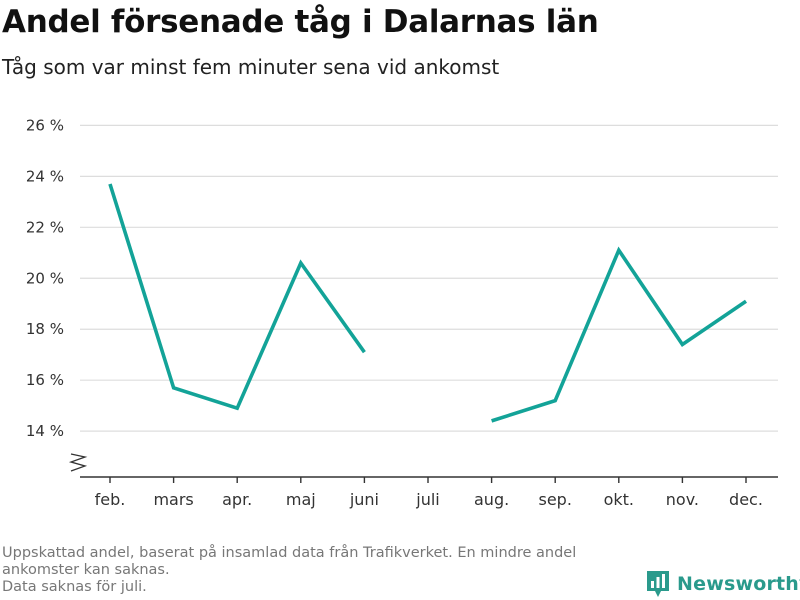 The height and width of the screenshot is (600, 800). What do you see at coordinates (78, 462) in the screenshot?
I see `axis-break-icon` at bounding box center [78, 462].